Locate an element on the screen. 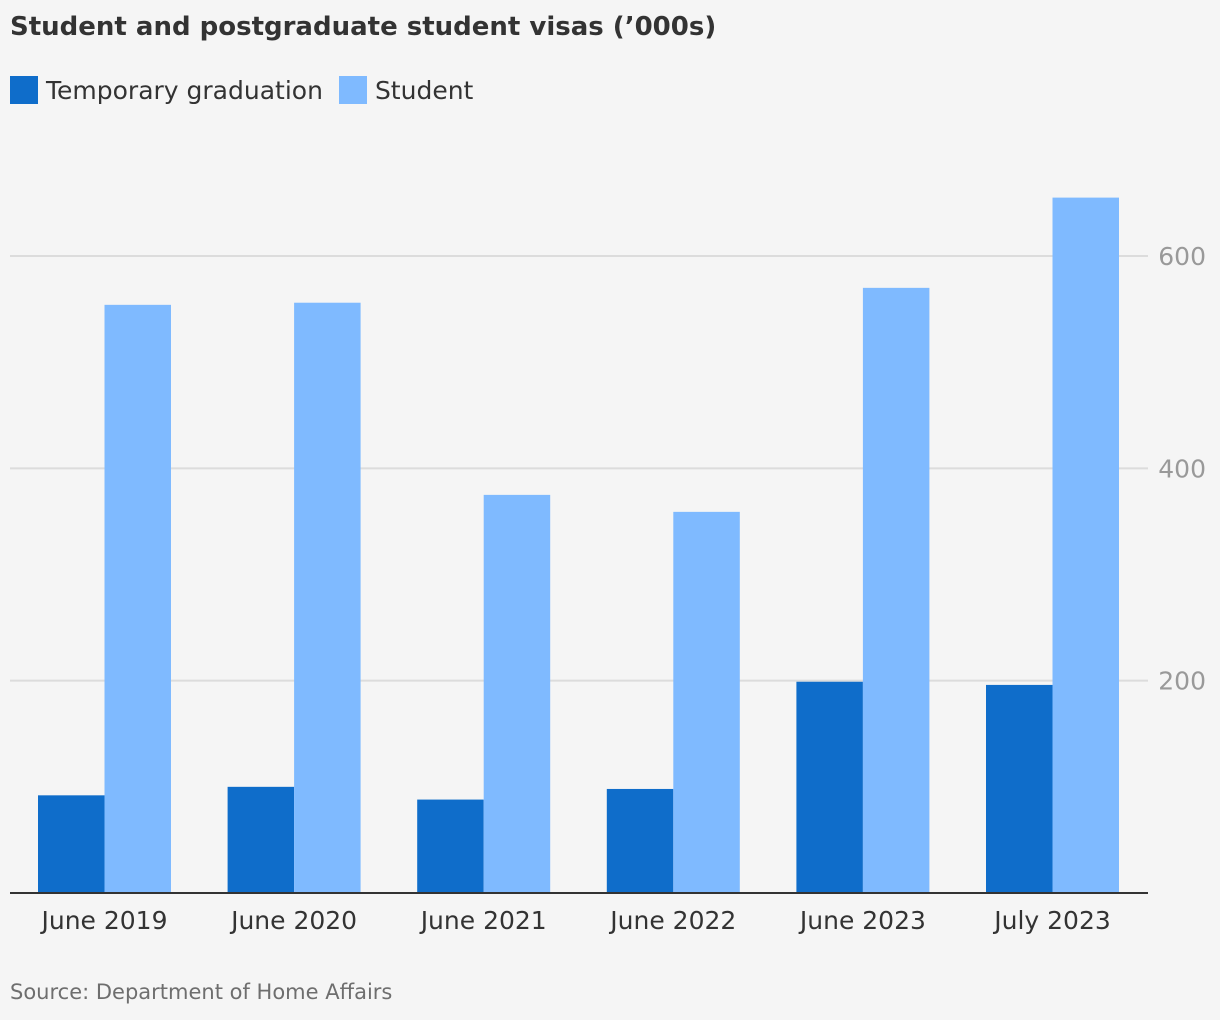 The height and width of the screenshot is (1020, 1220). x-tick-label-4: June 2023 is located at coordinates (862, 920).